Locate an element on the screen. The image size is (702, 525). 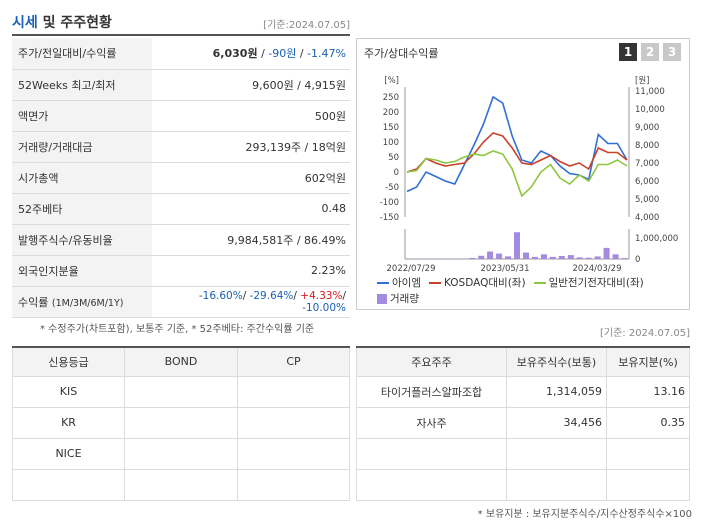
agency-cell: KR is located at coordinates (68, 422).